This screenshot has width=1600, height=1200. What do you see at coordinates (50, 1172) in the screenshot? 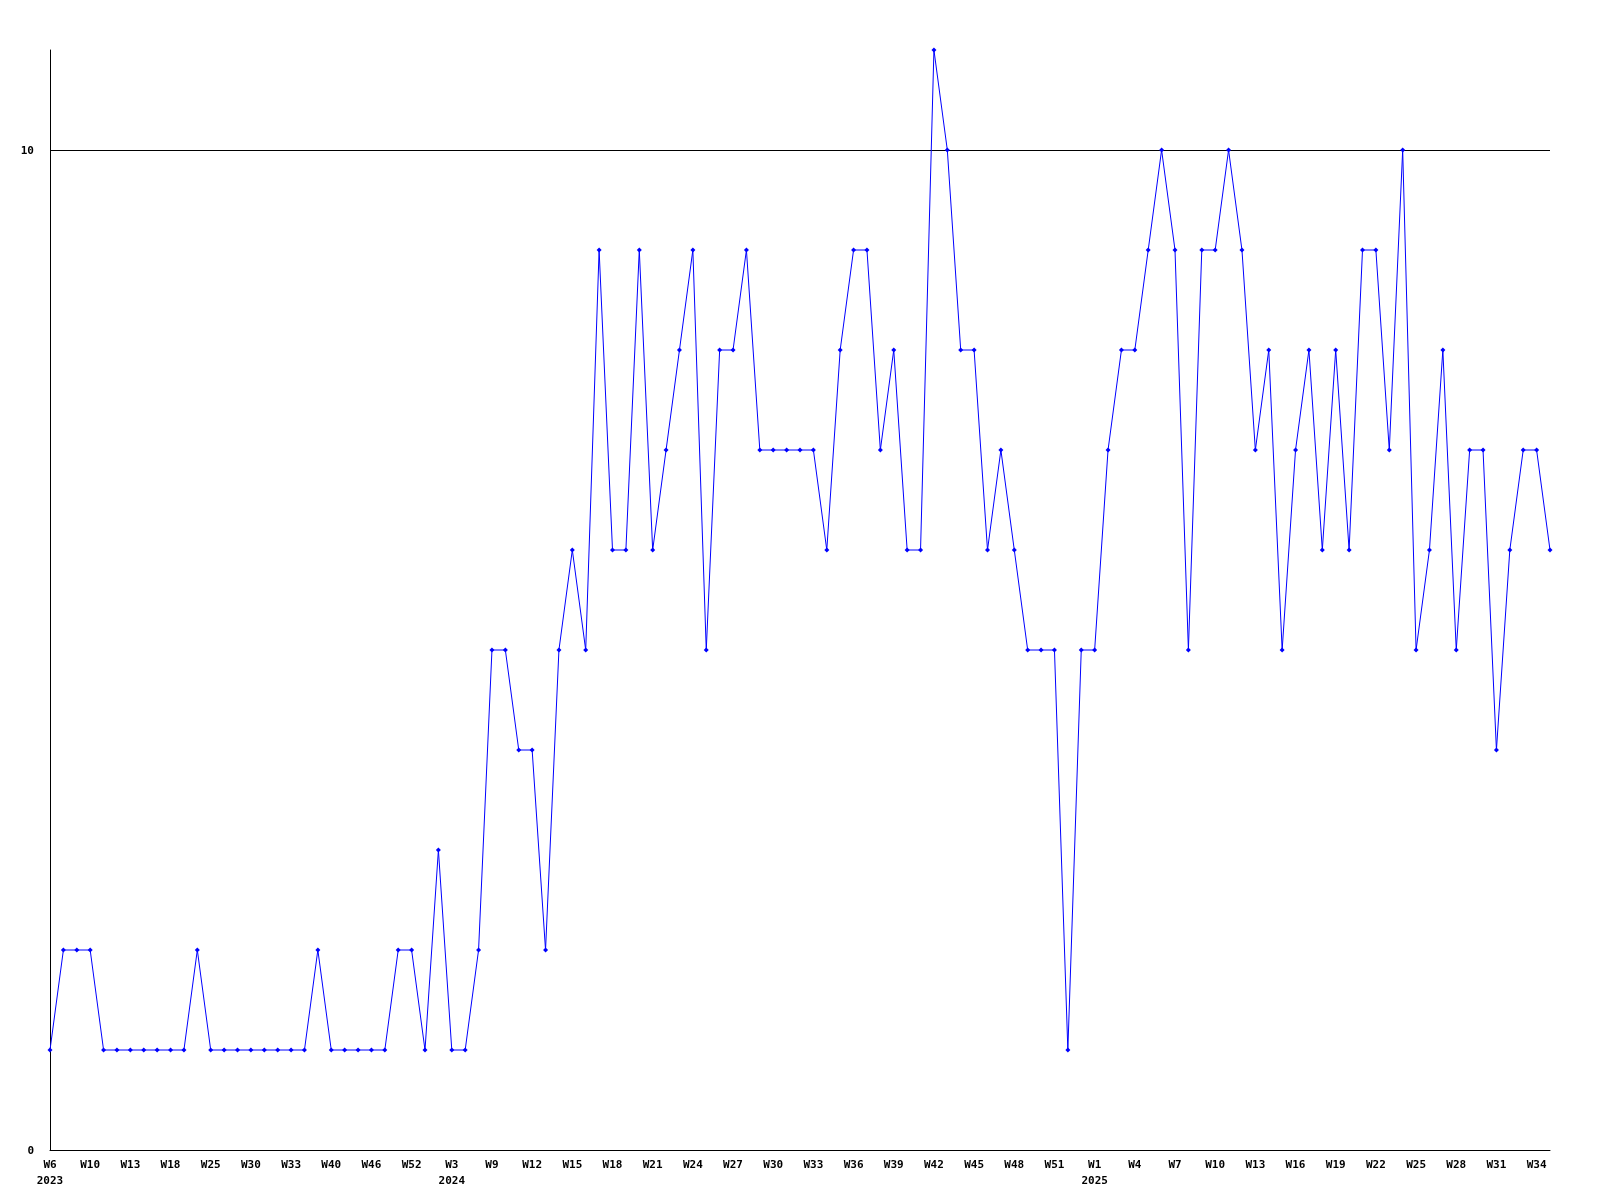
I see `x-tick-label: W6 2023` at bounding box center [50, 1172].